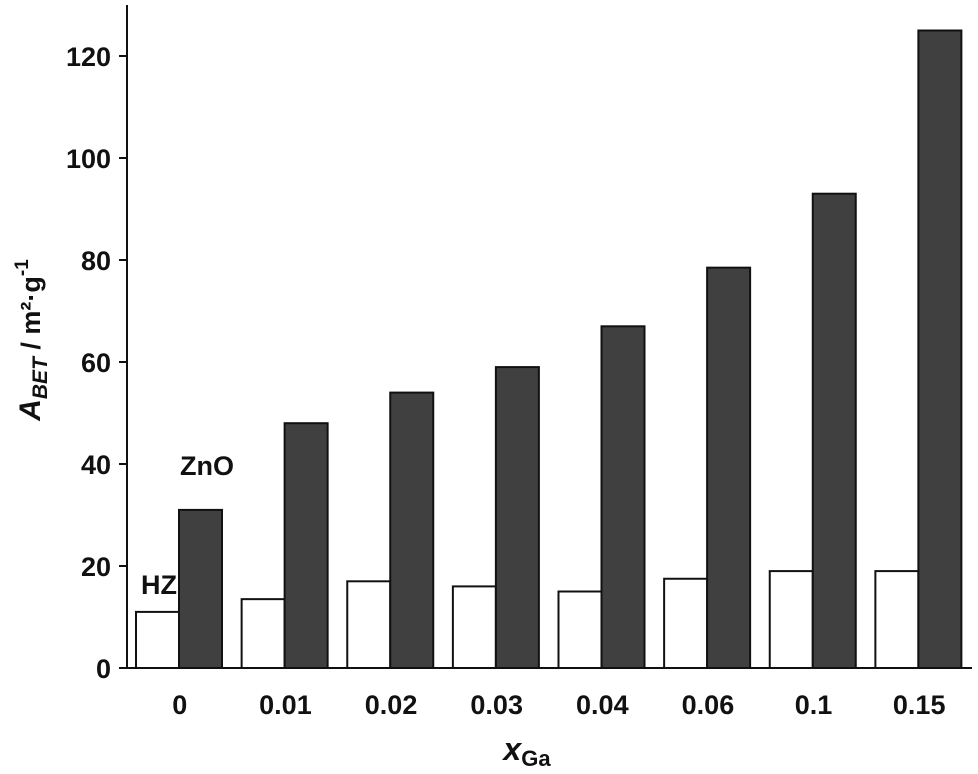  Describe the element at coordinates (88, 57) in the screenshot. I see `y-tick-label: 120` at that location.